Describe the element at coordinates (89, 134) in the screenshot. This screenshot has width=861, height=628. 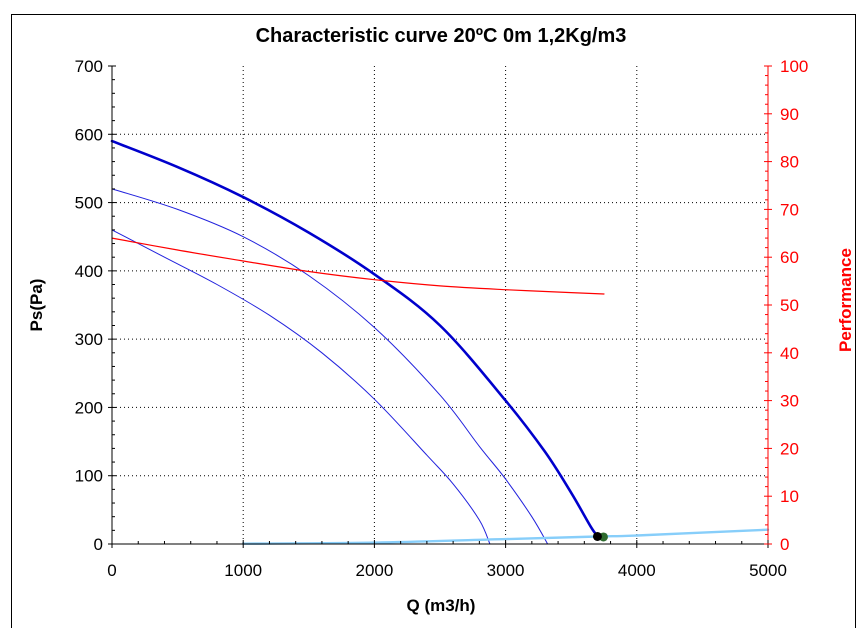
I see `y-tick-label: 600` at that location.